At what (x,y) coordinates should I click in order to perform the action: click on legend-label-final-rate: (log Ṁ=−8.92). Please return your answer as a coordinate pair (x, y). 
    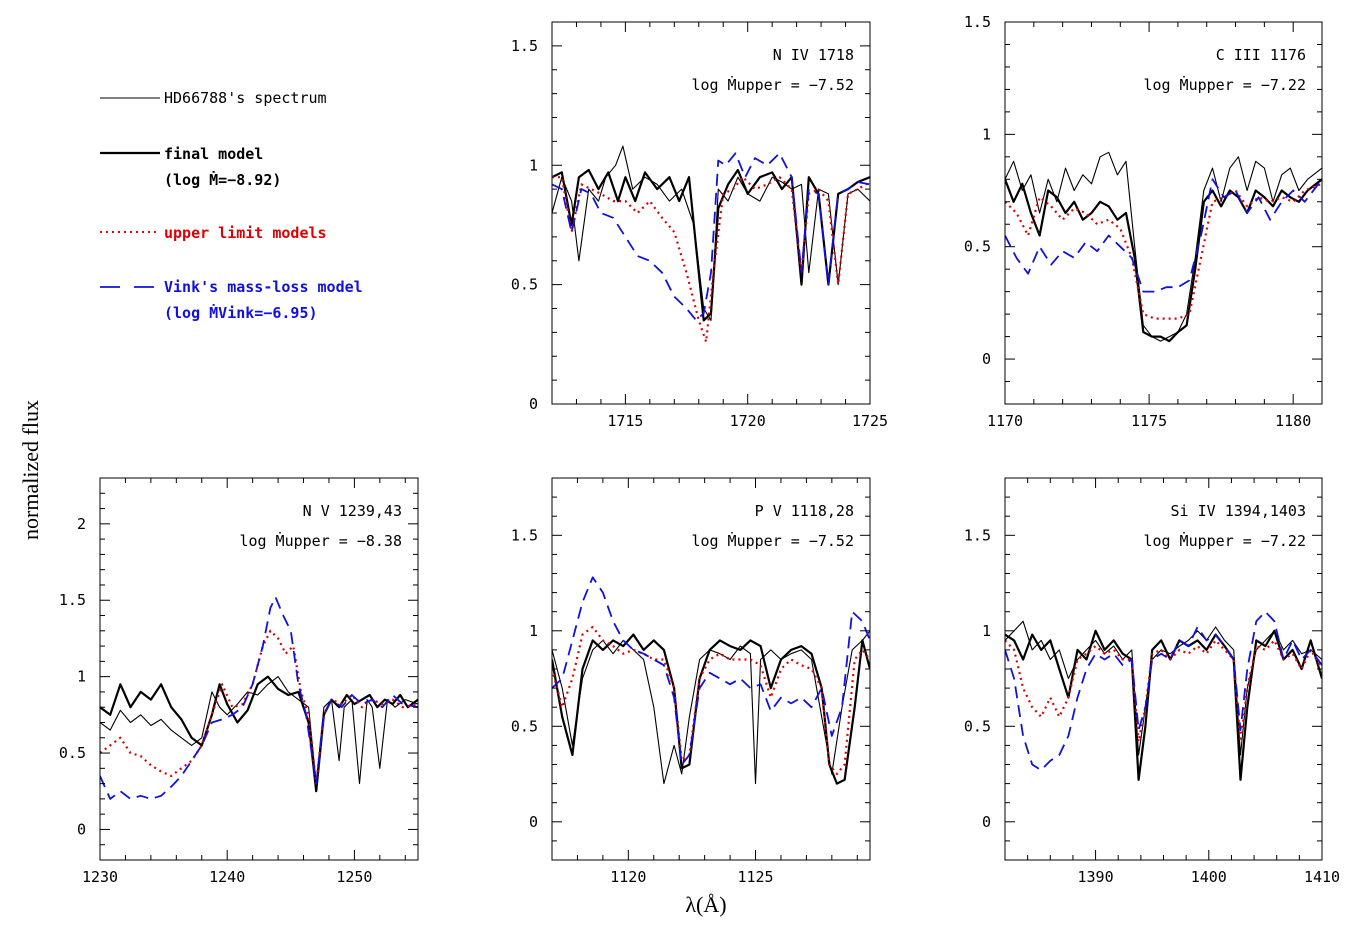
    Looking at the image, I should click on (222, 179).